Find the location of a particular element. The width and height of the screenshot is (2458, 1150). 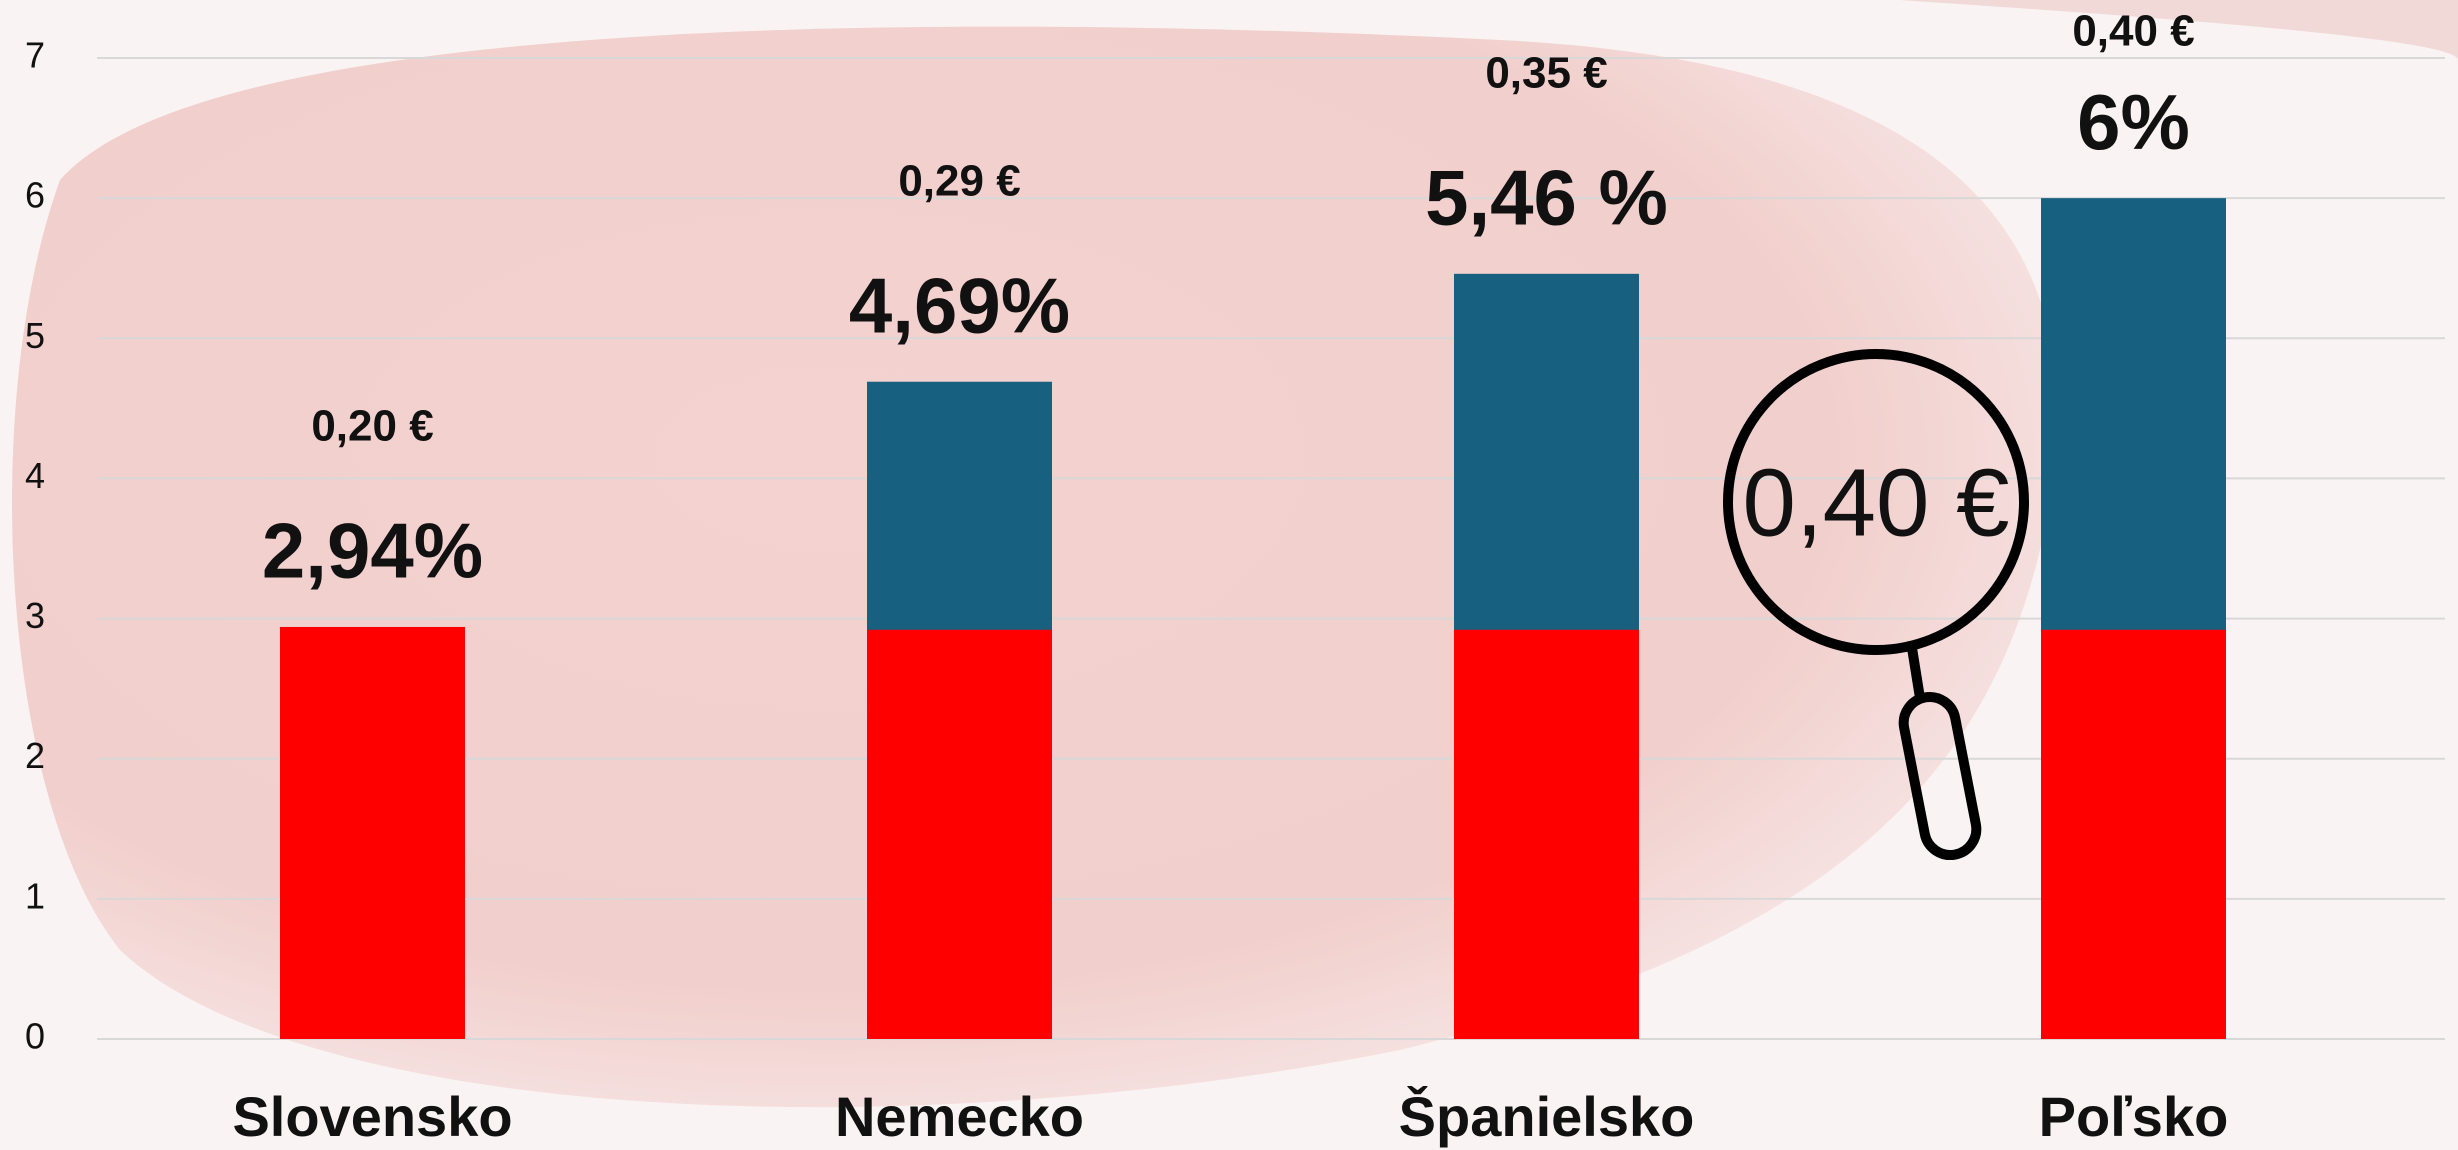

magnifier-handle is located at coordinates (1940, 776).